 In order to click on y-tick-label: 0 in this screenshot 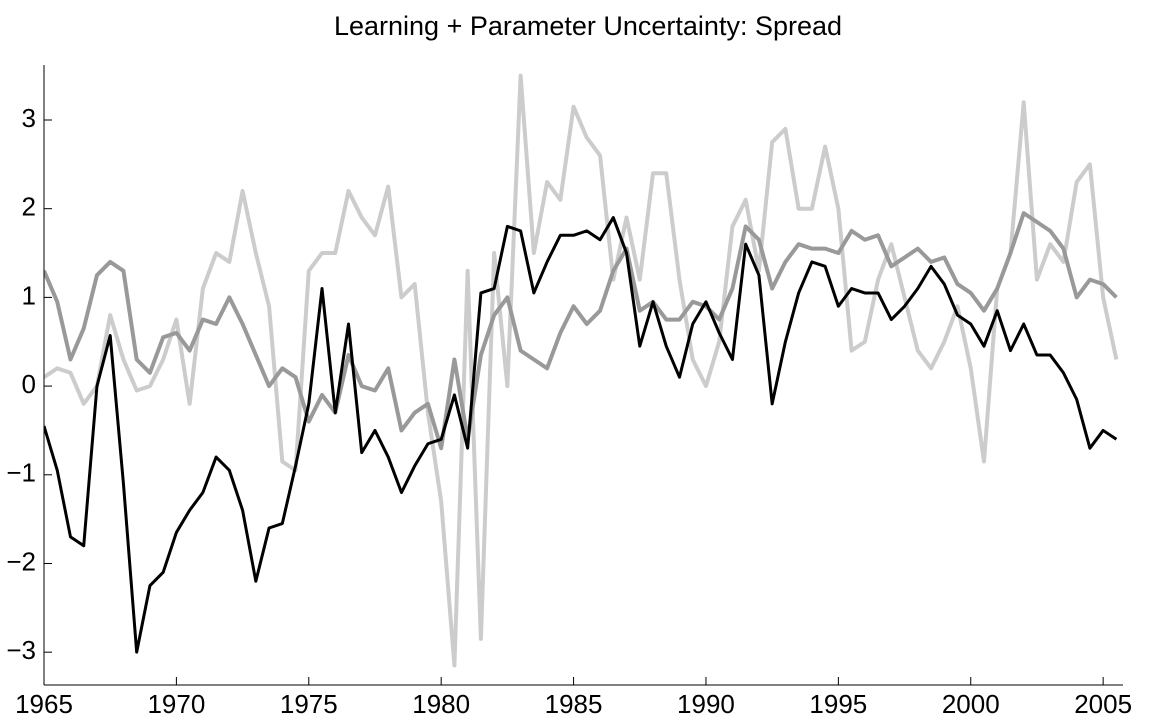, I will do `click(29, 384)`.